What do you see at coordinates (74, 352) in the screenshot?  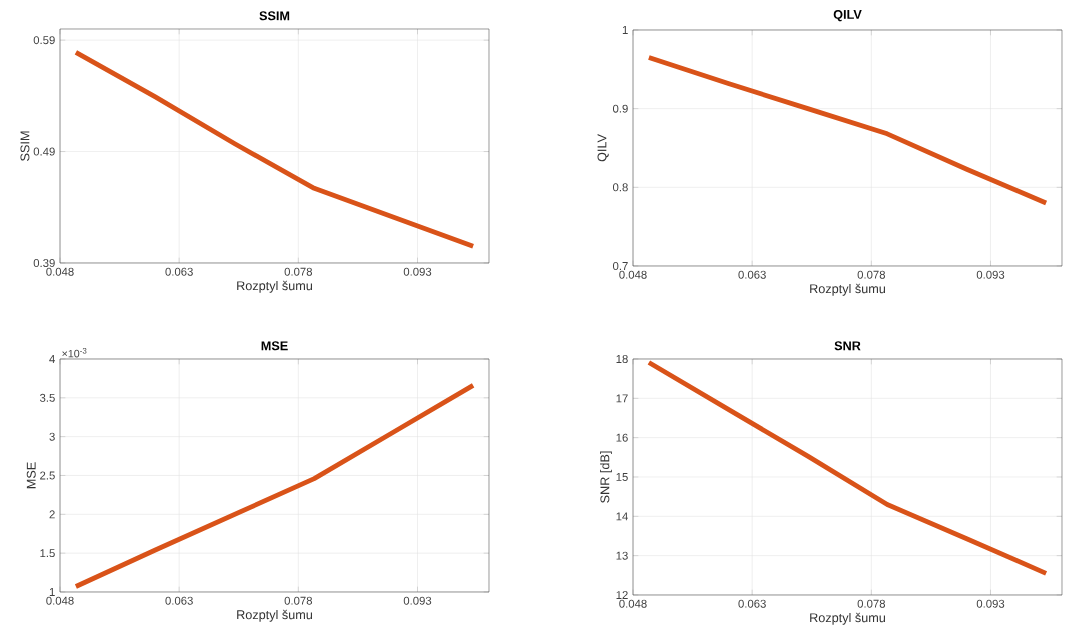 I see `text: ×10$^{-3}$` at bounding box center [74, 352].